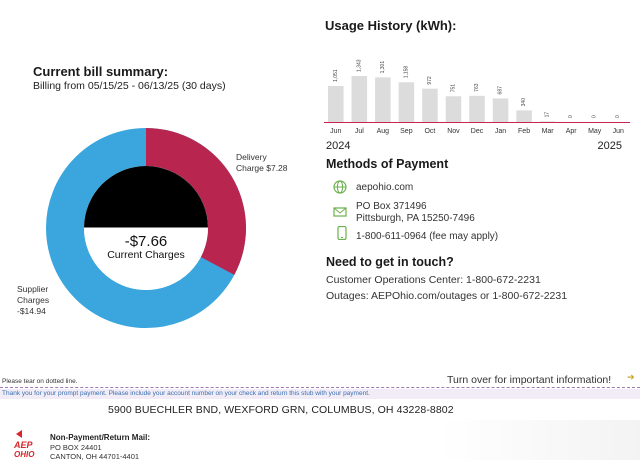 This screenshot has height=460, width=640. What do you see at coordinates (76, 447) in the screenshot?
I see `return-mail-po-box: PO BOX 24401` at bounding box center [76, 447].